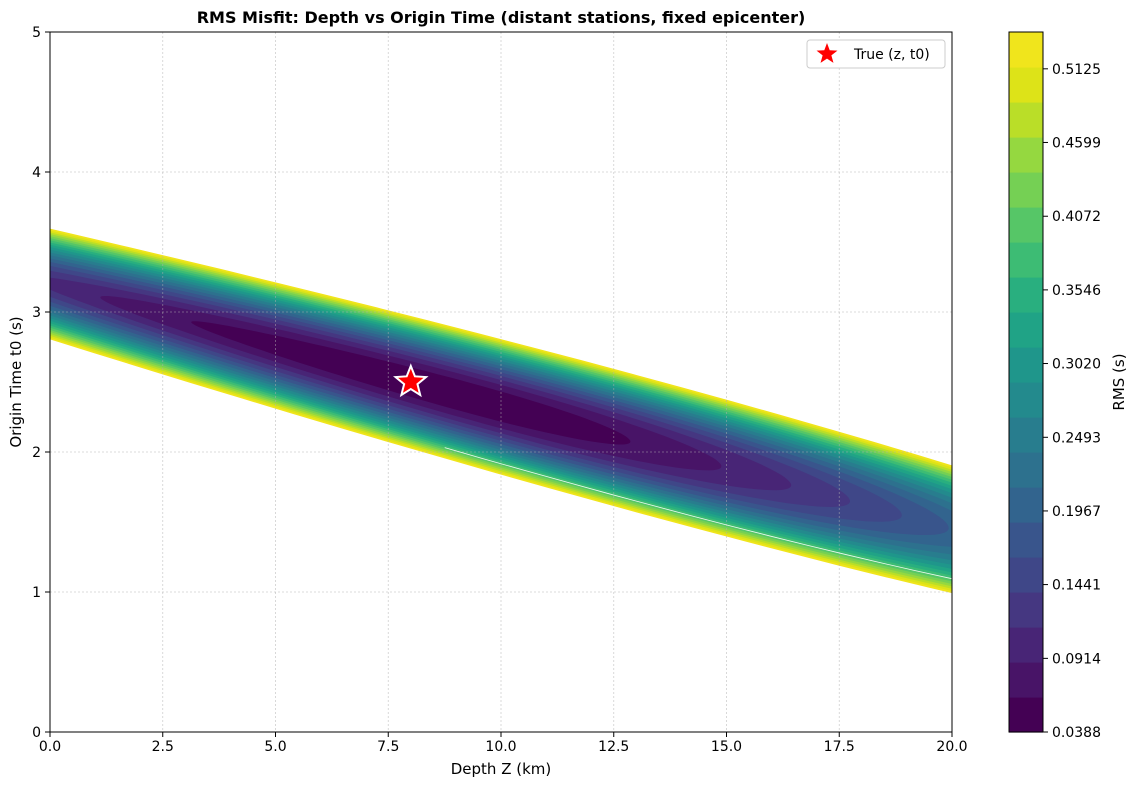 This screenshot has height=787, width=1136. Describe the element at coordinates (1076, 70) in the screenshot. I see `colorbar-tick-label: 0.5125` at that location.